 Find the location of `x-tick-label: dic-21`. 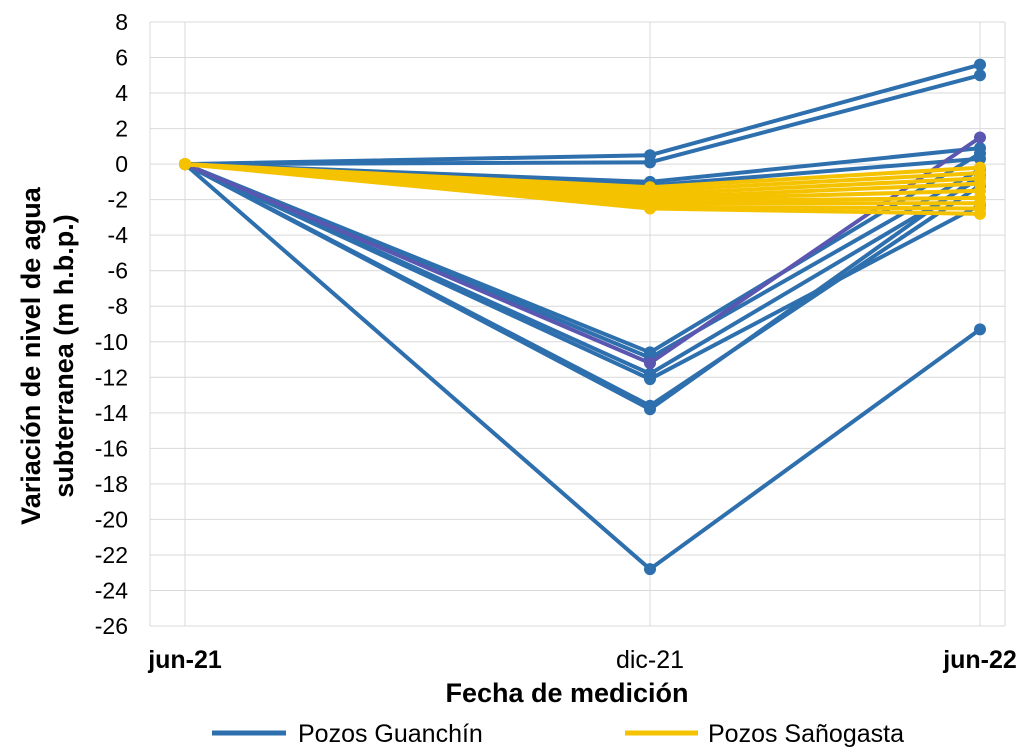

x-tick-label: dic-21 is located at coordinates (650, 660).